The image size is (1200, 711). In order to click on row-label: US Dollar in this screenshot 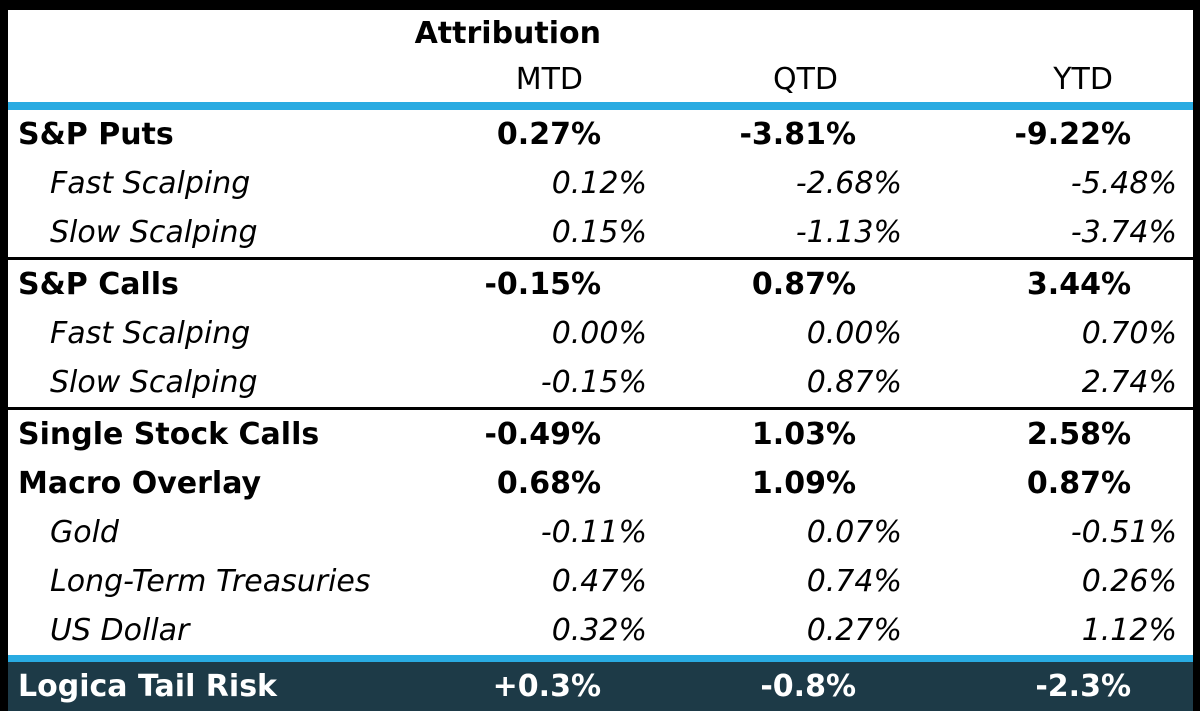, I will do `click(120, 630)`.